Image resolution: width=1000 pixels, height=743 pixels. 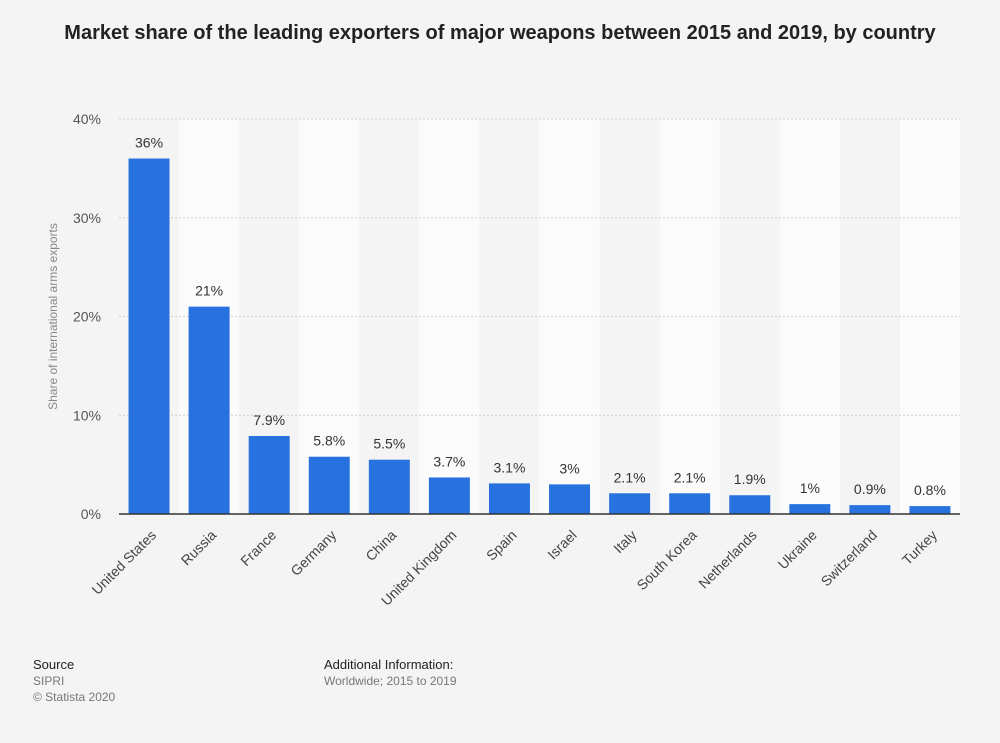 What do you see at coordinates (389, 444) in the screenshot?
I see `bar-value-label: 5.5%` at bounding box center [389, 444].